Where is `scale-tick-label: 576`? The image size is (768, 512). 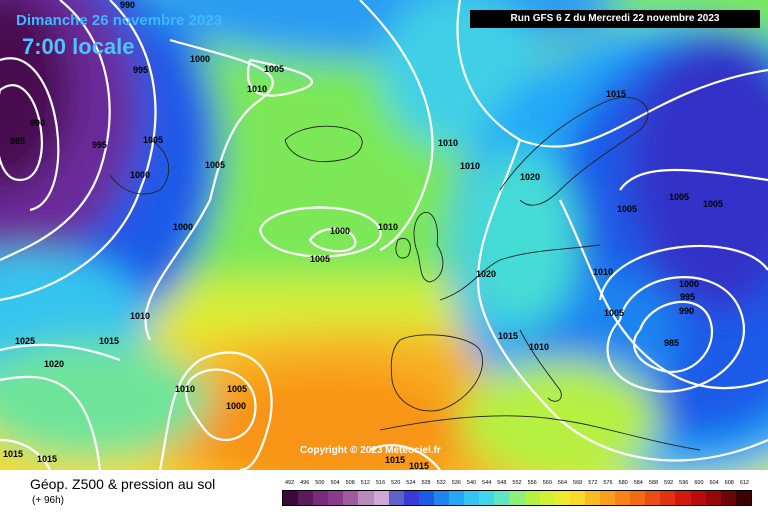 scale-tick-label: 576 is located at coordinates (608, 483).